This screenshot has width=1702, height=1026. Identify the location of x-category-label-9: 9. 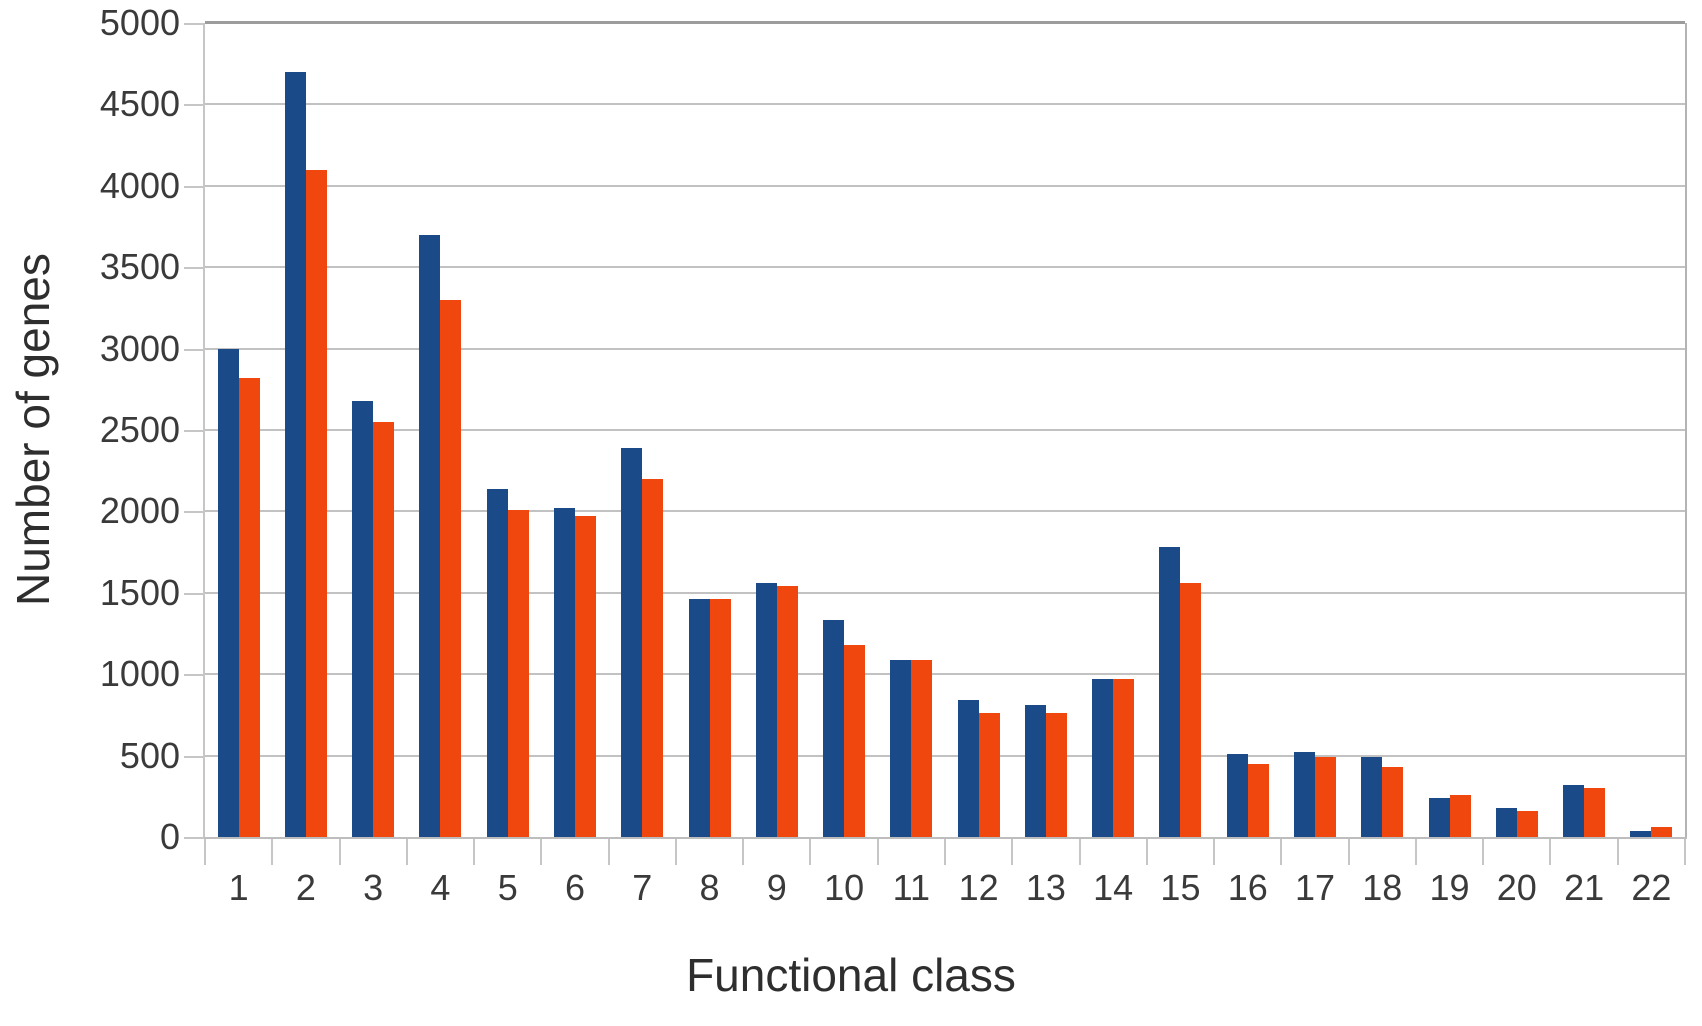
(776, 887).